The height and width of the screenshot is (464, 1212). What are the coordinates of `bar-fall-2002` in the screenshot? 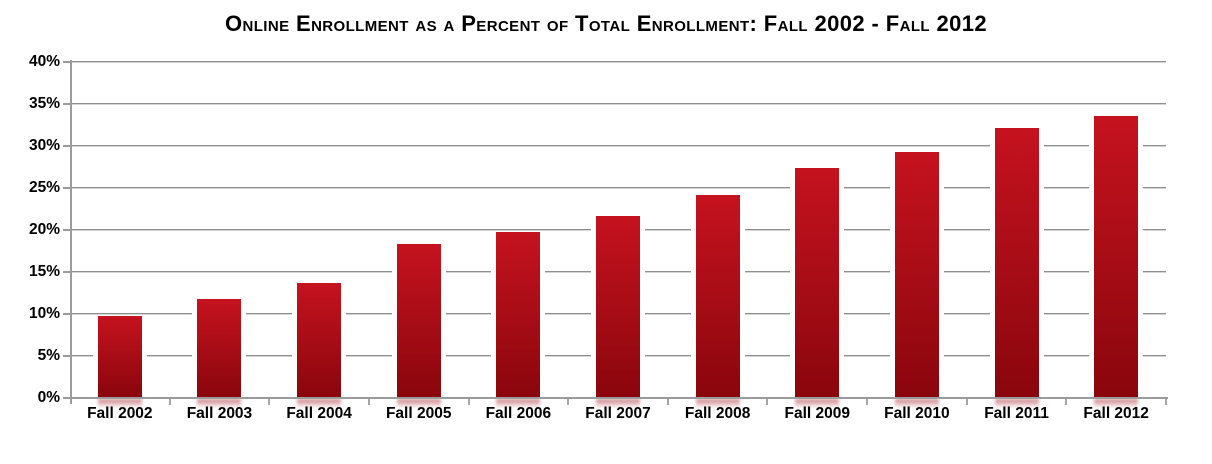 It's located at (119, 356).